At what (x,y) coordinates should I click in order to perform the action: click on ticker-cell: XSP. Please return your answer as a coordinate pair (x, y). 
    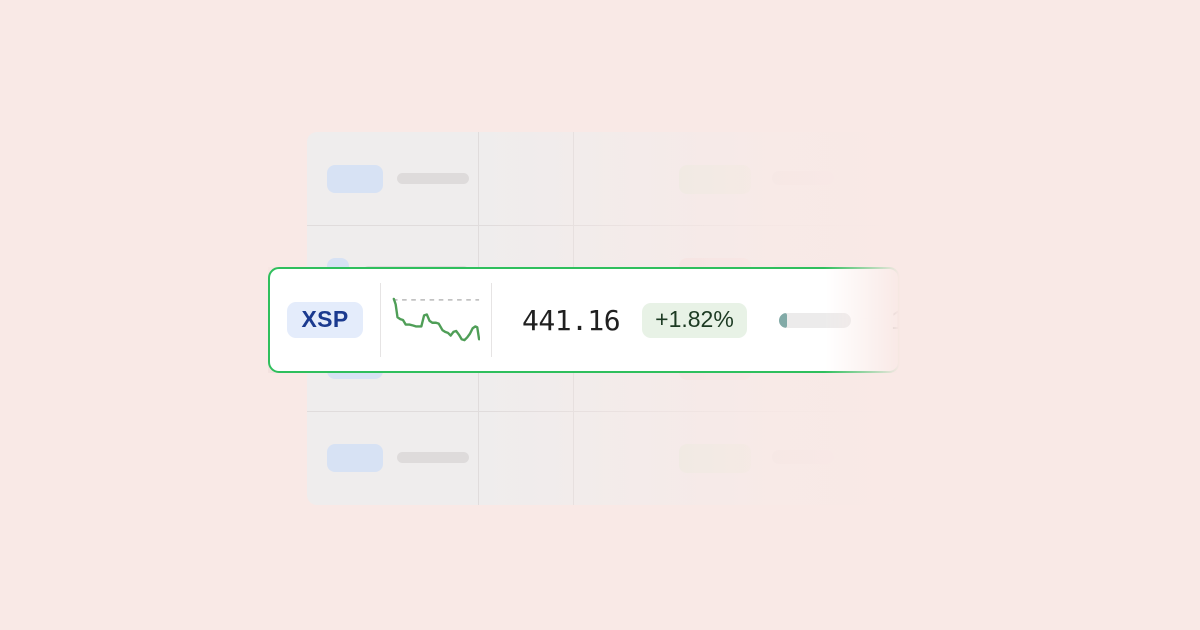
    Looking at the image, I should click on (325, 320).